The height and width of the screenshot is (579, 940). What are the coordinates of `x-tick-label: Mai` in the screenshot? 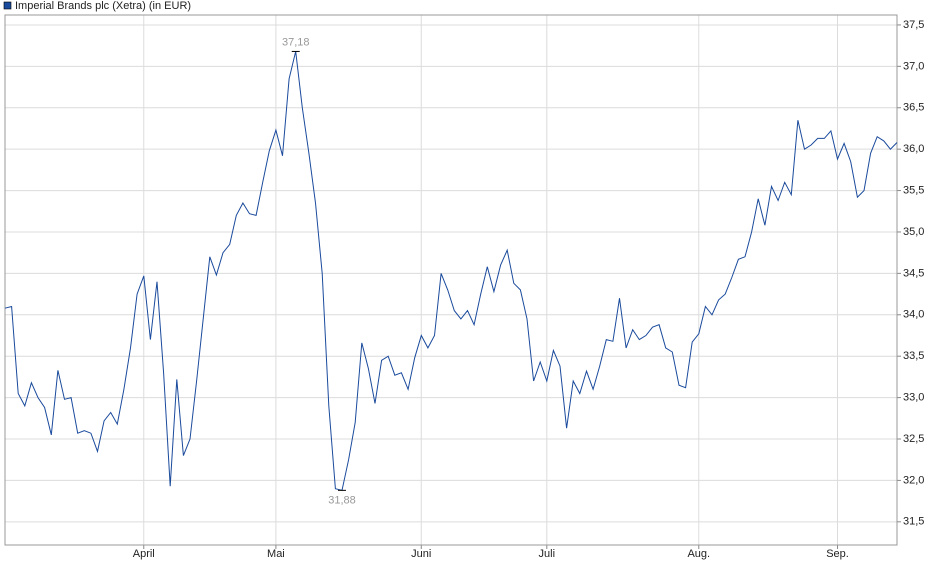 It's located at (276, 554).